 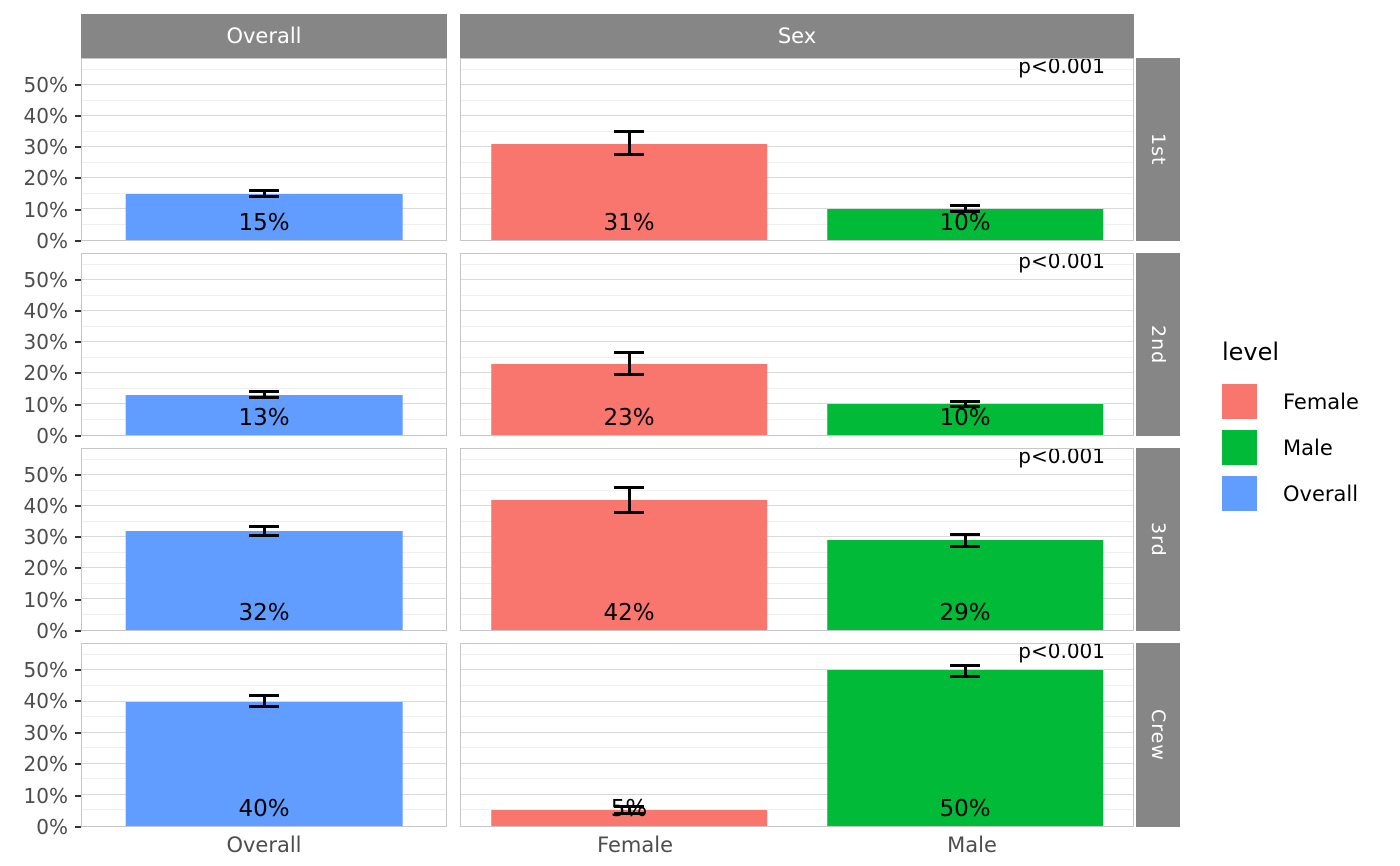 What do you see at coordinates (1290, 430) in the screenshot?
I see `legend: level Female Male Overall` at bounding box center [1290, 430].